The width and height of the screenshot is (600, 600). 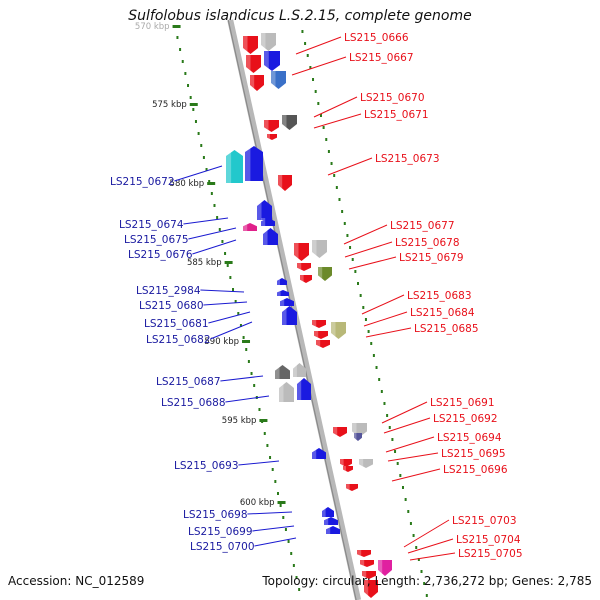 I want to click on gene-label: LS215_0675, so click(x=156, y=240).